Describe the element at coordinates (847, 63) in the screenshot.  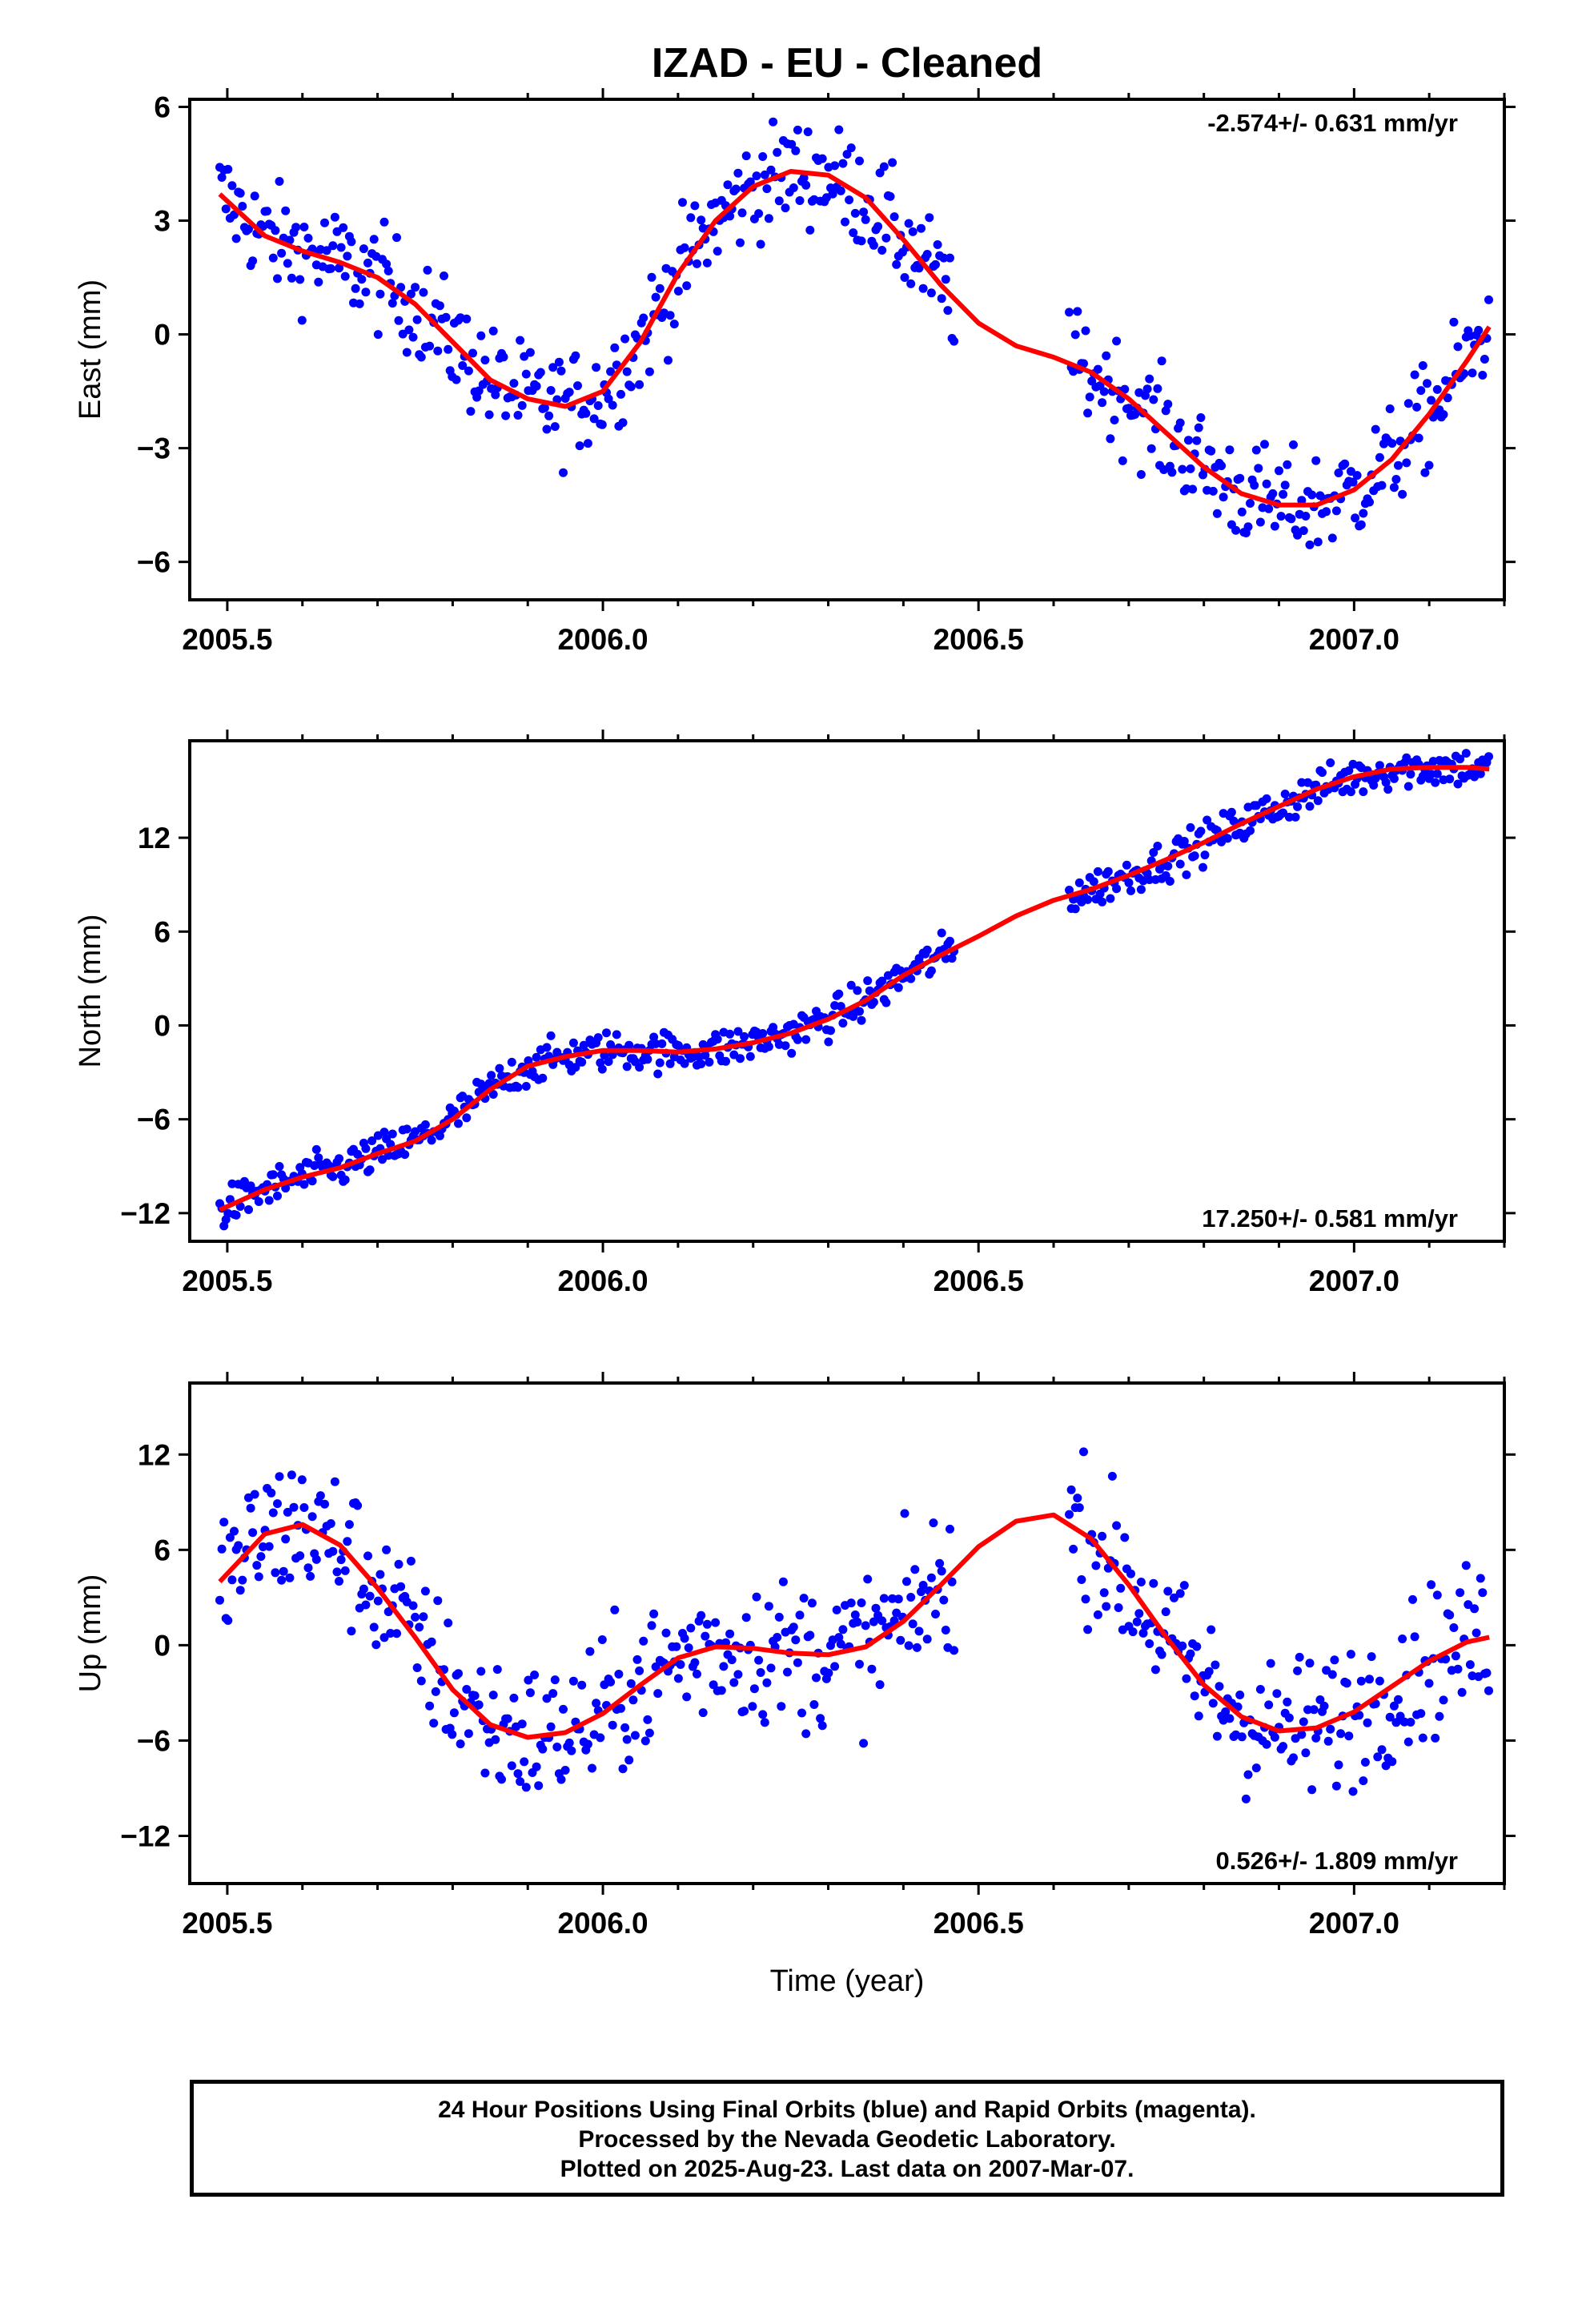
I see `chart-title: IZAD - EU - Cleaned` at that location.